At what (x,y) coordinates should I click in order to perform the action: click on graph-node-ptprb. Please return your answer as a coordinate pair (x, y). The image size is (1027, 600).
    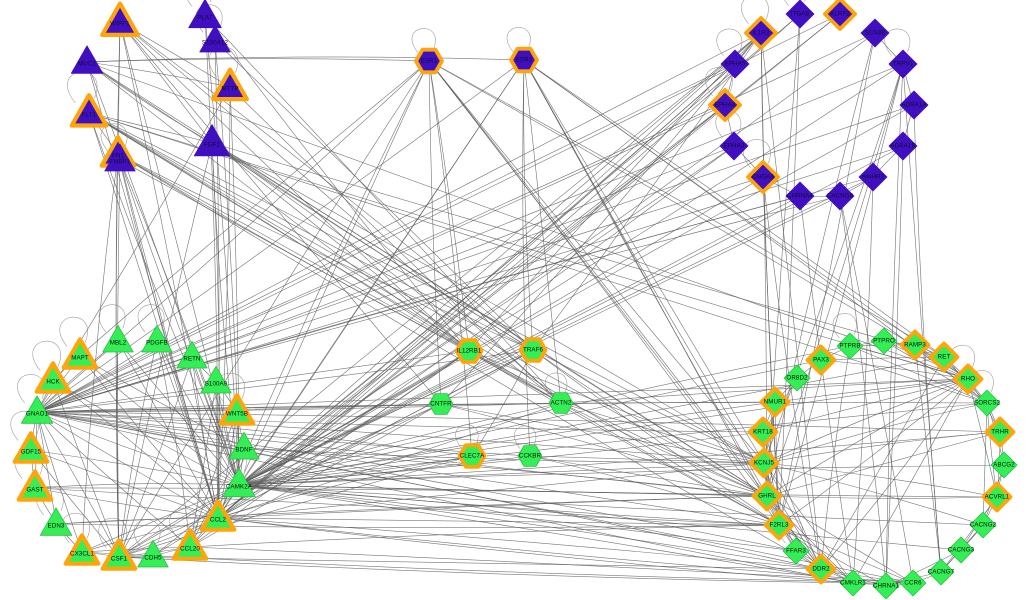
    Looking at the image, I should click on (850, 346).